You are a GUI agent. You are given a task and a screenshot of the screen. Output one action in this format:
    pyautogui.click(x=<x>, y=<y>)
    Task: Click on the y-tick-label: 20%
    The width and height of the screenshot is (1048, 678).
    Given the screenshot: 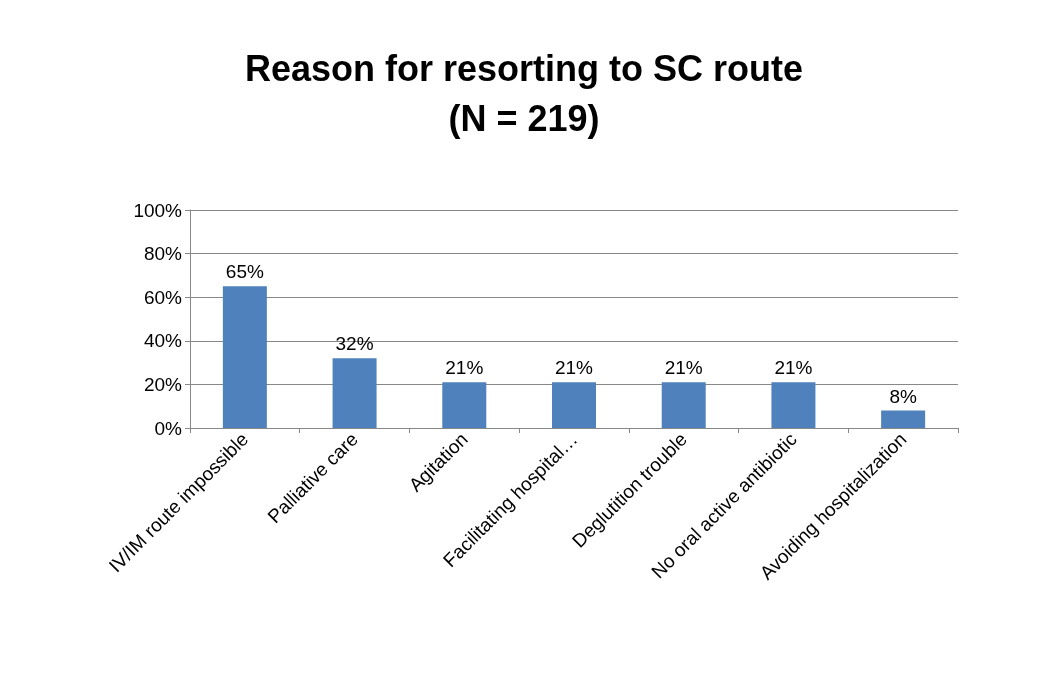 What is the action you would take?
    pyautogui.click(x=163, y=384)
    